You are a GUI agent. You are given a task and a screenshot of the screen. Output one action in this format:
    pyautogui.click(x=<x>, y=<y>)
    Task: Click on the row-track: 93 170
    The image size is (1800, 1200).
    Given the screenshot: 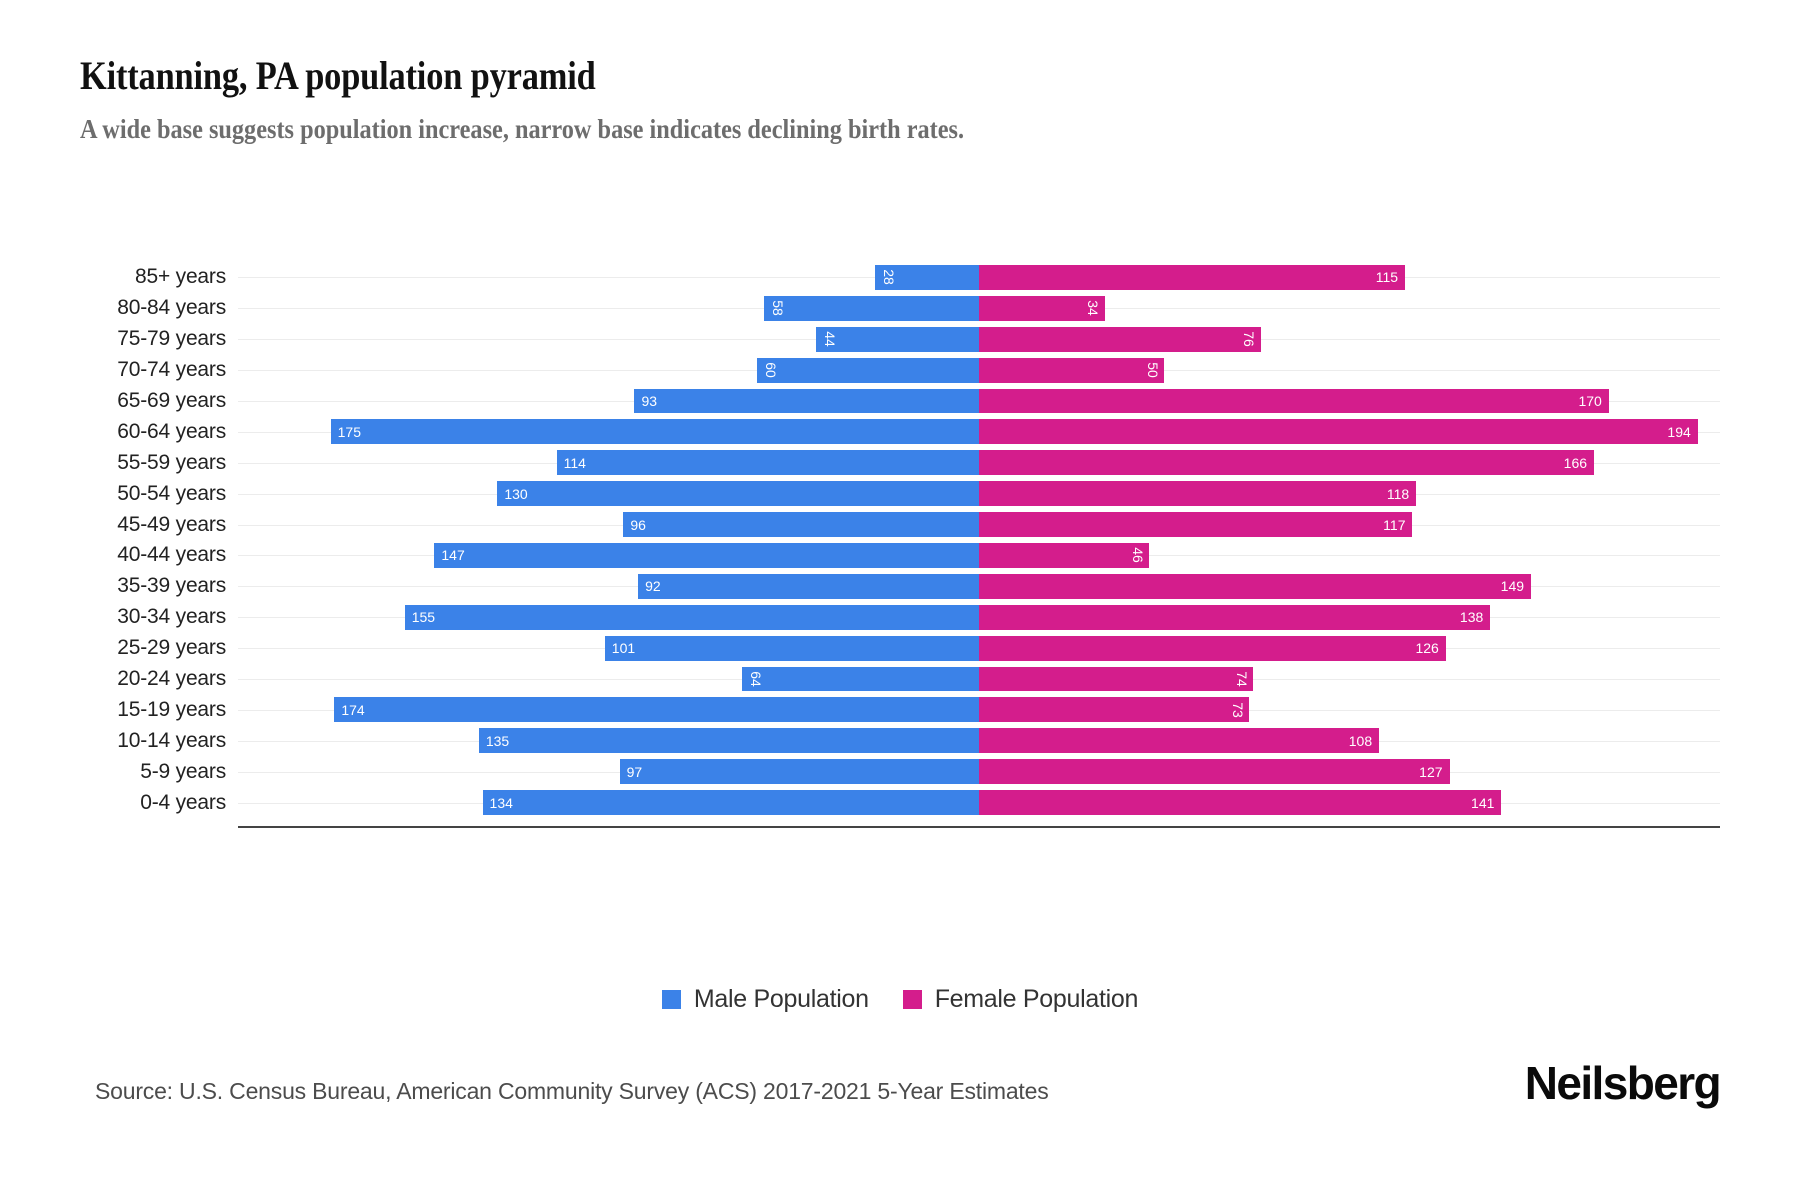 What is the action you would take?
    pyautogui.click(x=979, y=401)
    